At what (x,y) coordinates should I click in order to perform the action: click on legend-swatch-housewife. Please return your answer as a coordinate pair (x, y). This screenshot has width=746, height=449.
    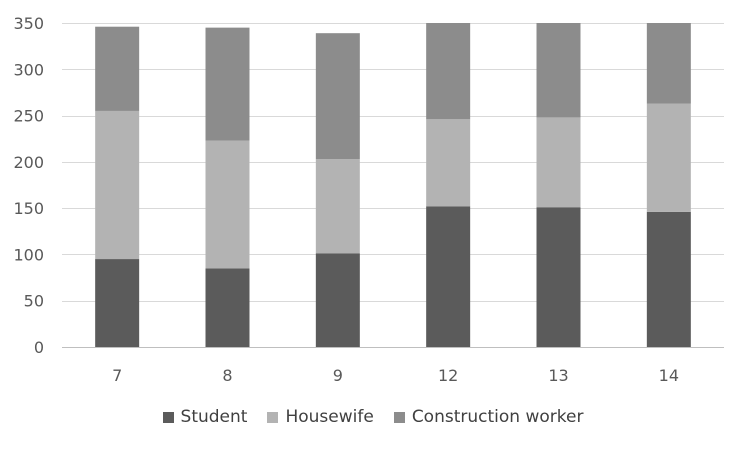
    Looking at the image, I should click on (273, 417).